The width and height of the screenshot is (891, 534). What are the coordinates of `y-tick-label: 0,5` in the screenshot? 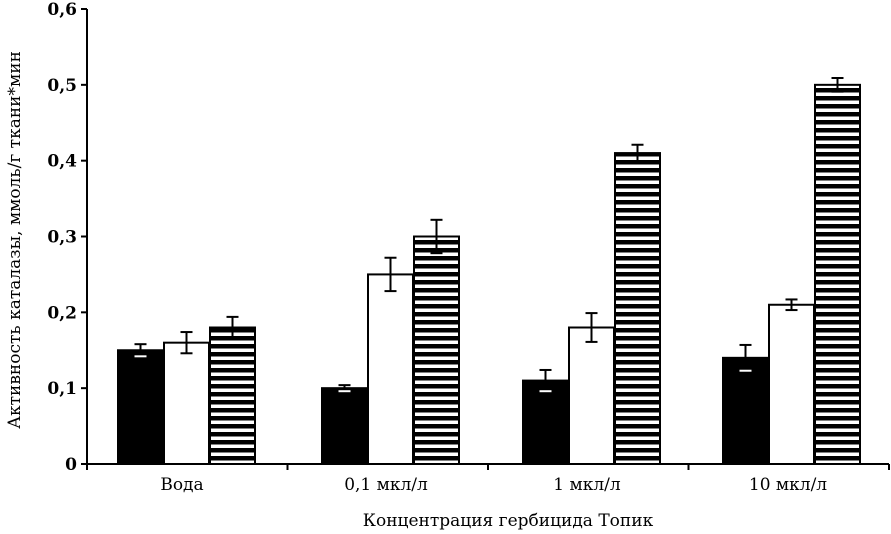 It's located at (62, 86).